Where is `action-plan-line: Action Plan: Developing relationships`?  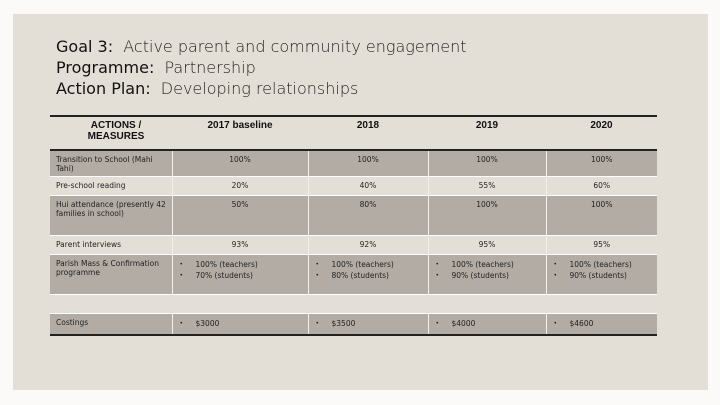 action-plan-line: Action Plan: Developing relationships is located at coordinates (261, 88).